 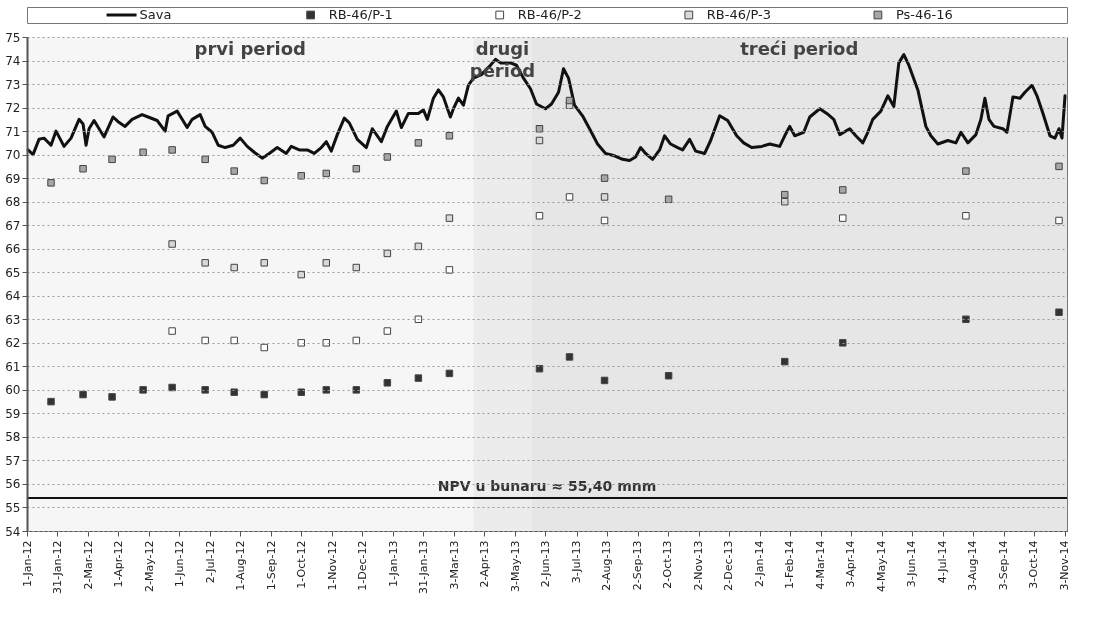 What do you see at coordinates (13, 84) in the screenshot?
I see `y-tick-label: 73` at bounding box center [13, 84].